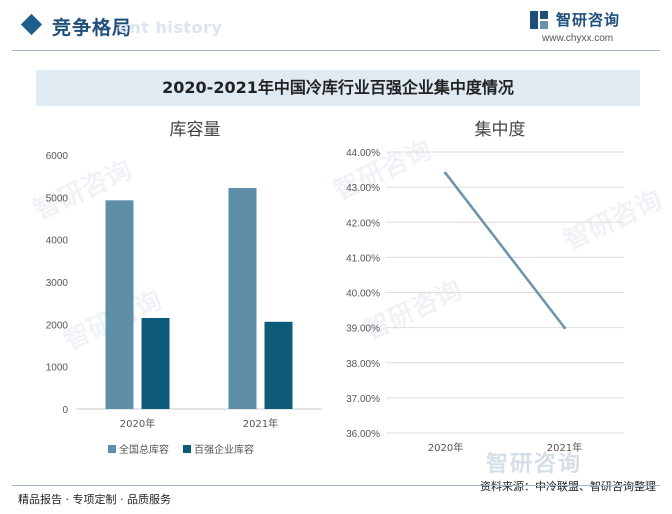 This screenshot has height=514, width=672. I want to click on logo-url: www.chyxx.com, so click(578, 38).